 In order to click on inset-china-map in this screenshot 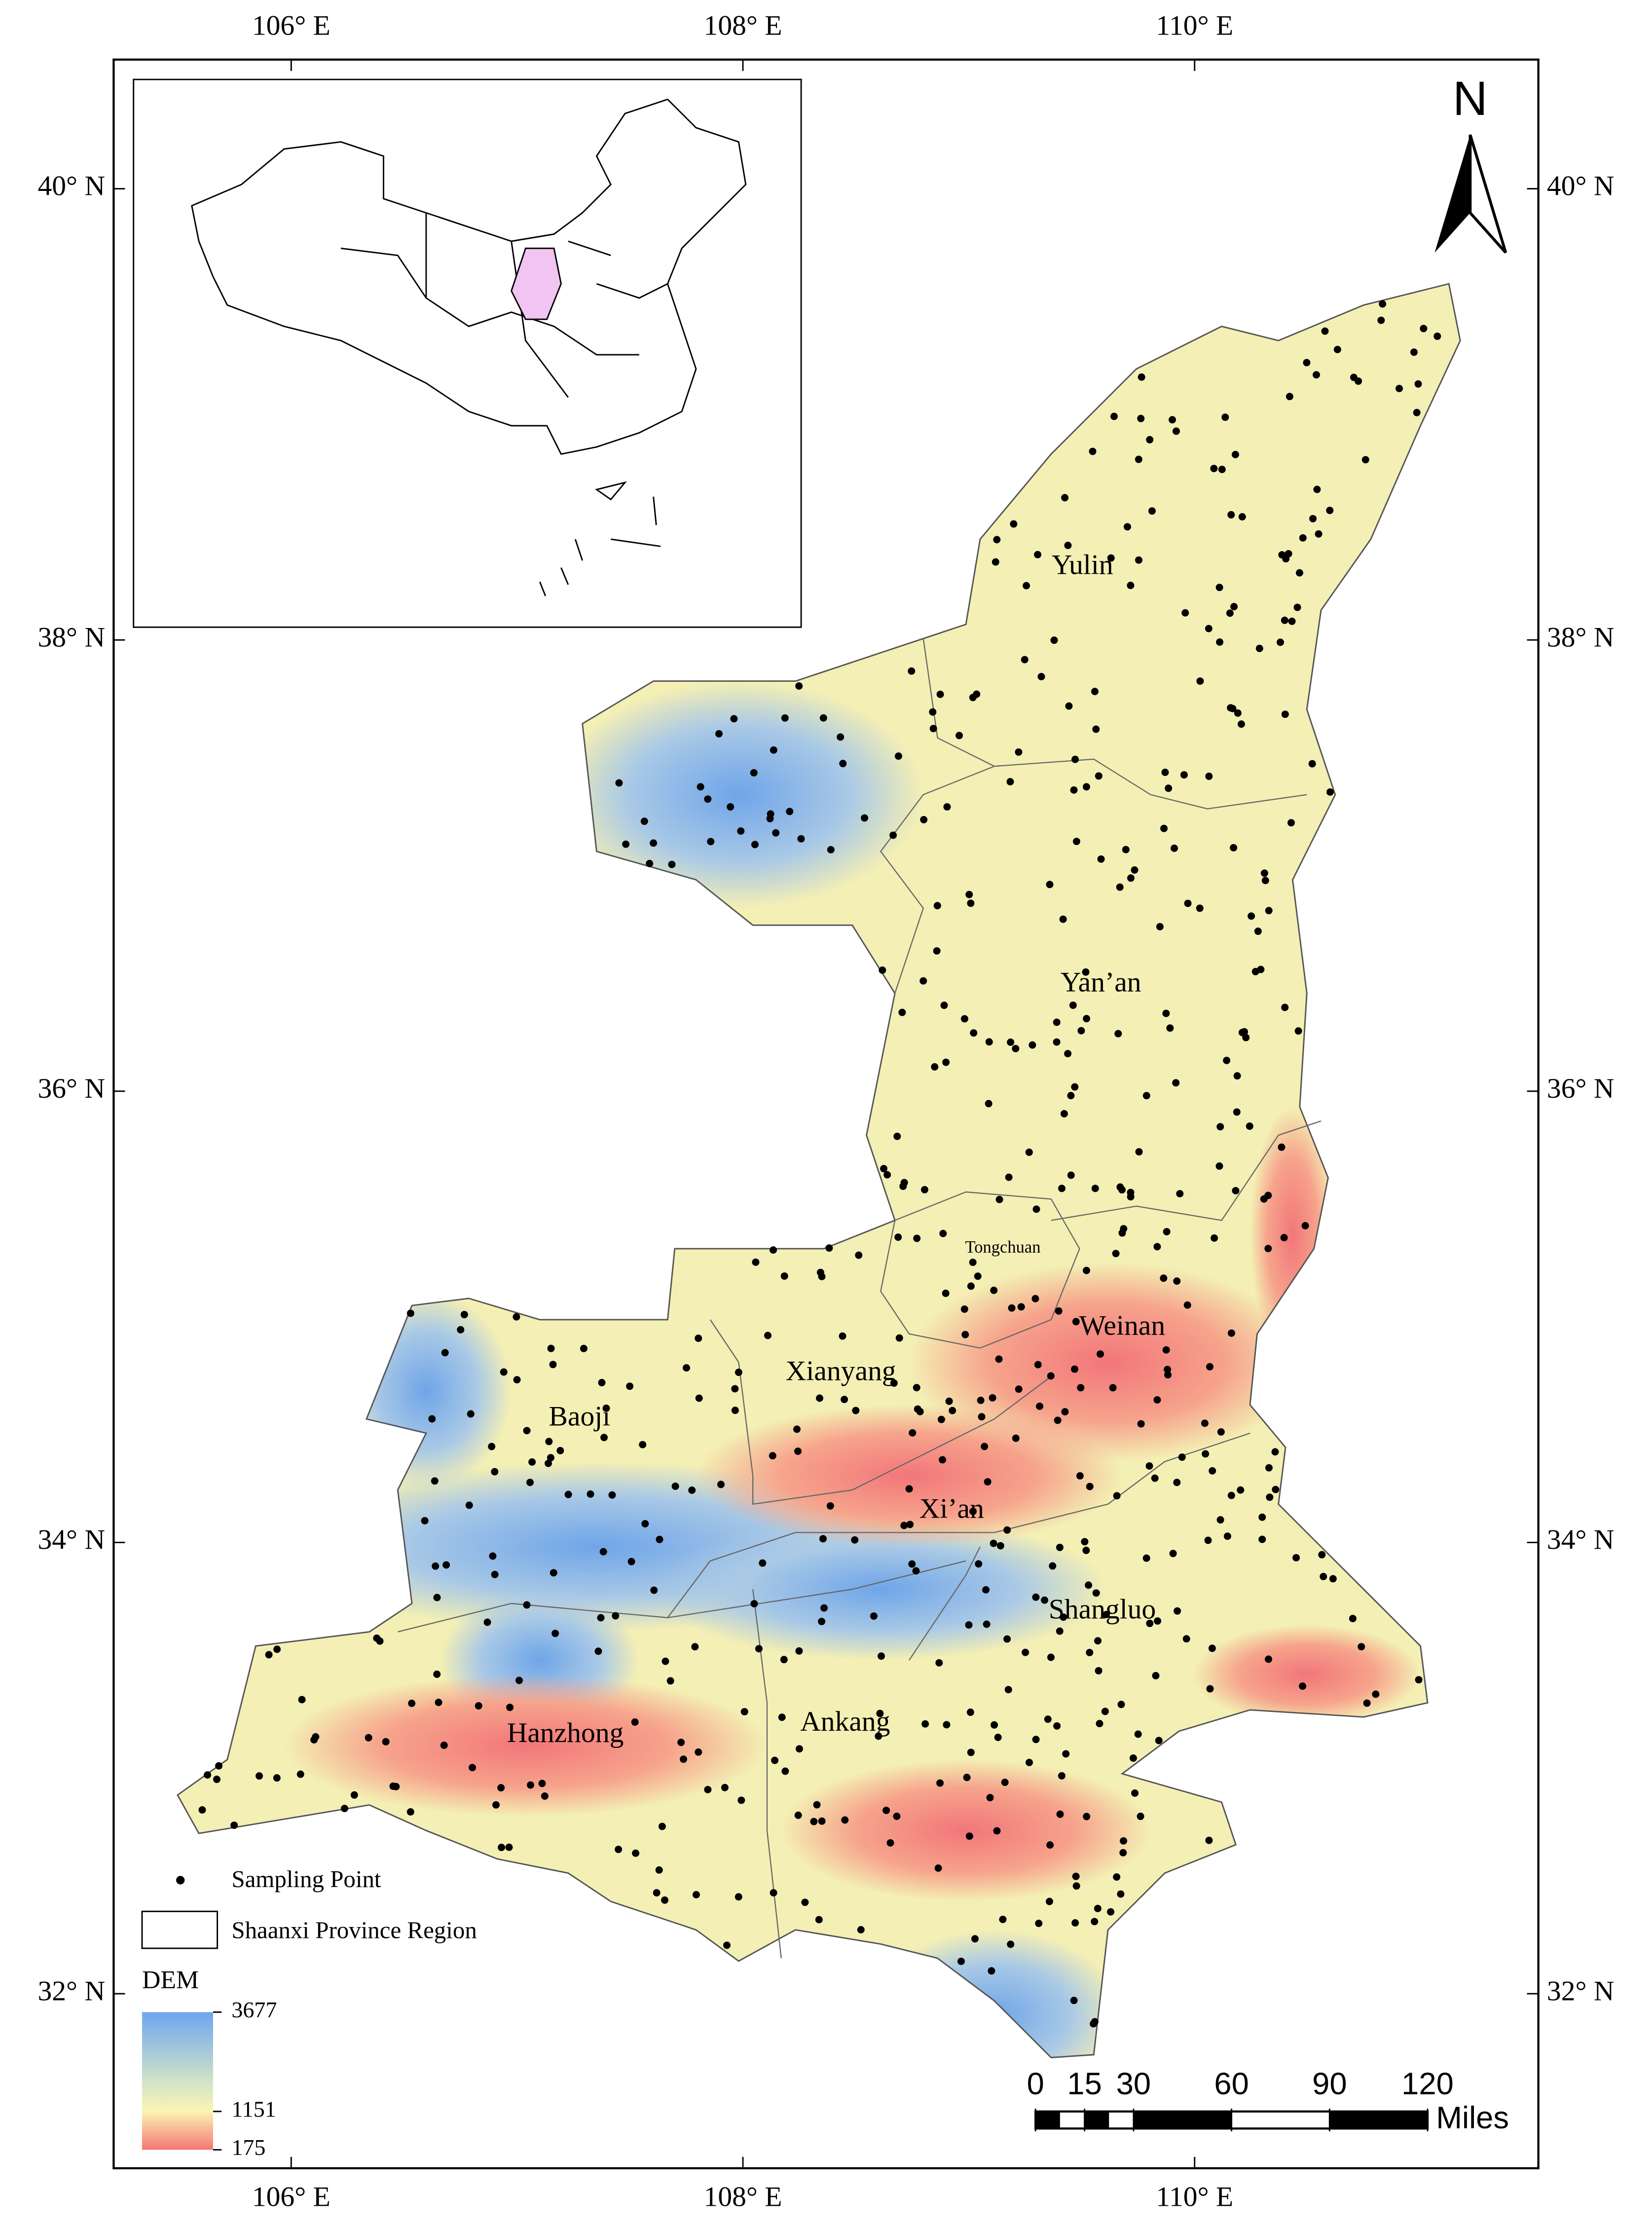, I will do `click(469, 347)`.